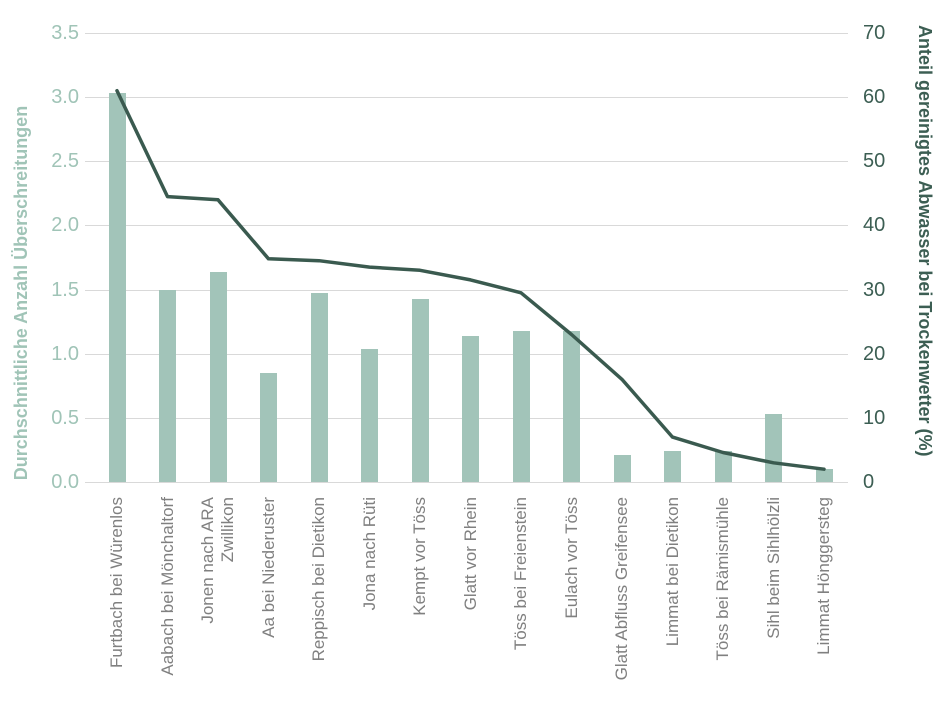 This screenshot has width=943, height=704. Describe the element at coordinates (65, 289) in the screenshot. I see `left-axis-tick-label: 1.5` at that location.